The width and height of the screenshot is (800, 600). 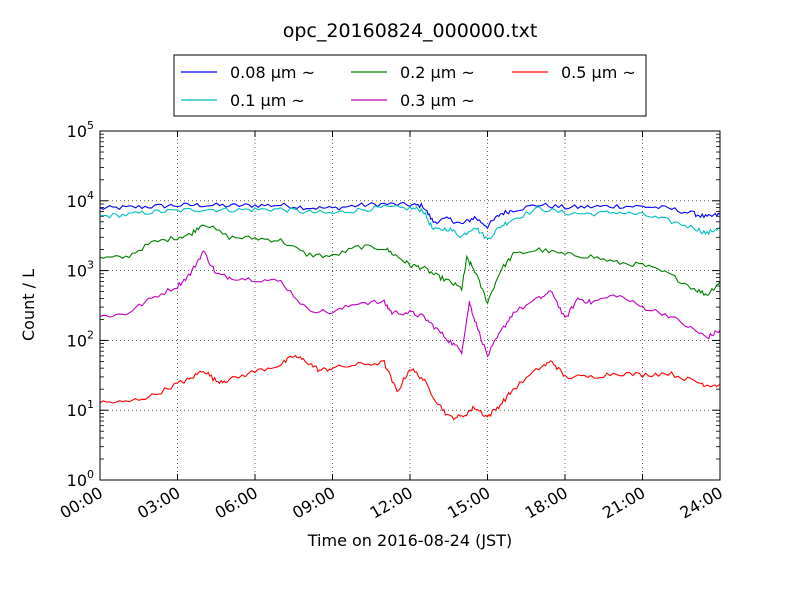 What do you see at coordinates (80, 200) in the screenshot?
I see `y-tick-label: 10⁴` at bounding box center [80, 200].